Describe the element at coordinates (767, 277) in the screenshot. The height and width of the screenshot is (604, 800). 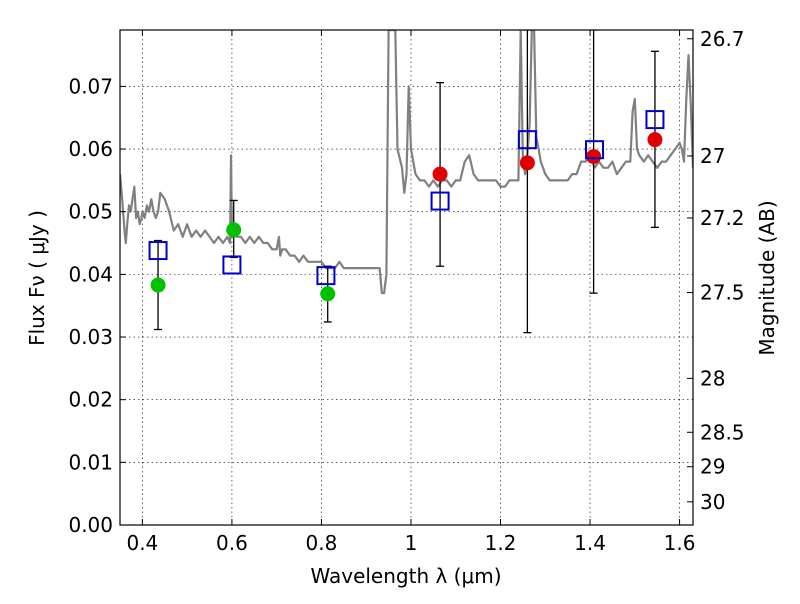
I see `right-axis-label: Magnitude (AB)` at that location.